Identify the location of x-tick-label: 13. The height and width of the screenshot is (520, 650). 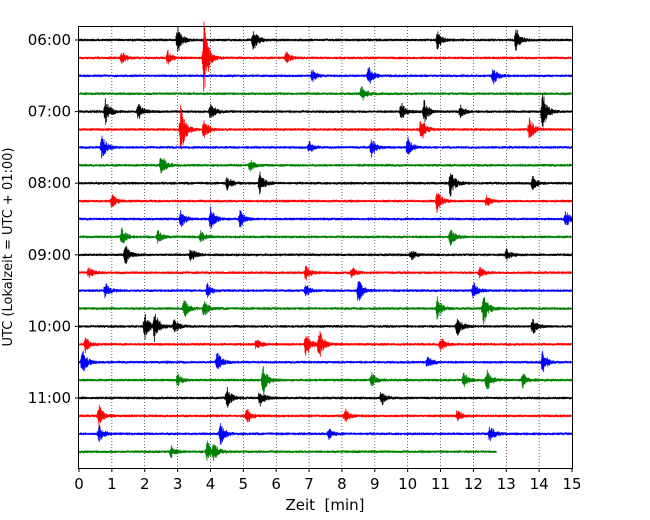
(506, 484).